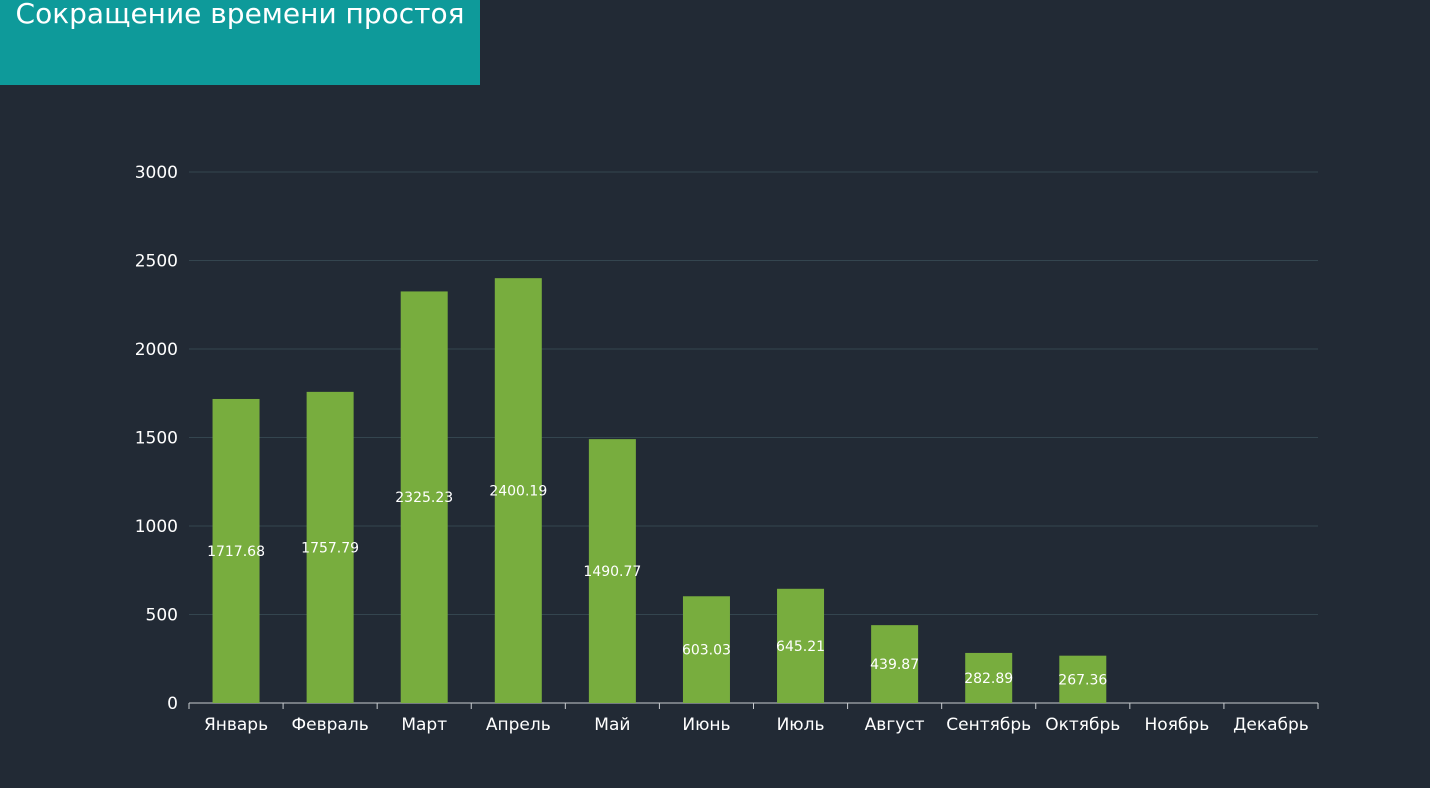 The image size is (1430, 788). I want to click on y-tick-label: 0, so click(172, 704).